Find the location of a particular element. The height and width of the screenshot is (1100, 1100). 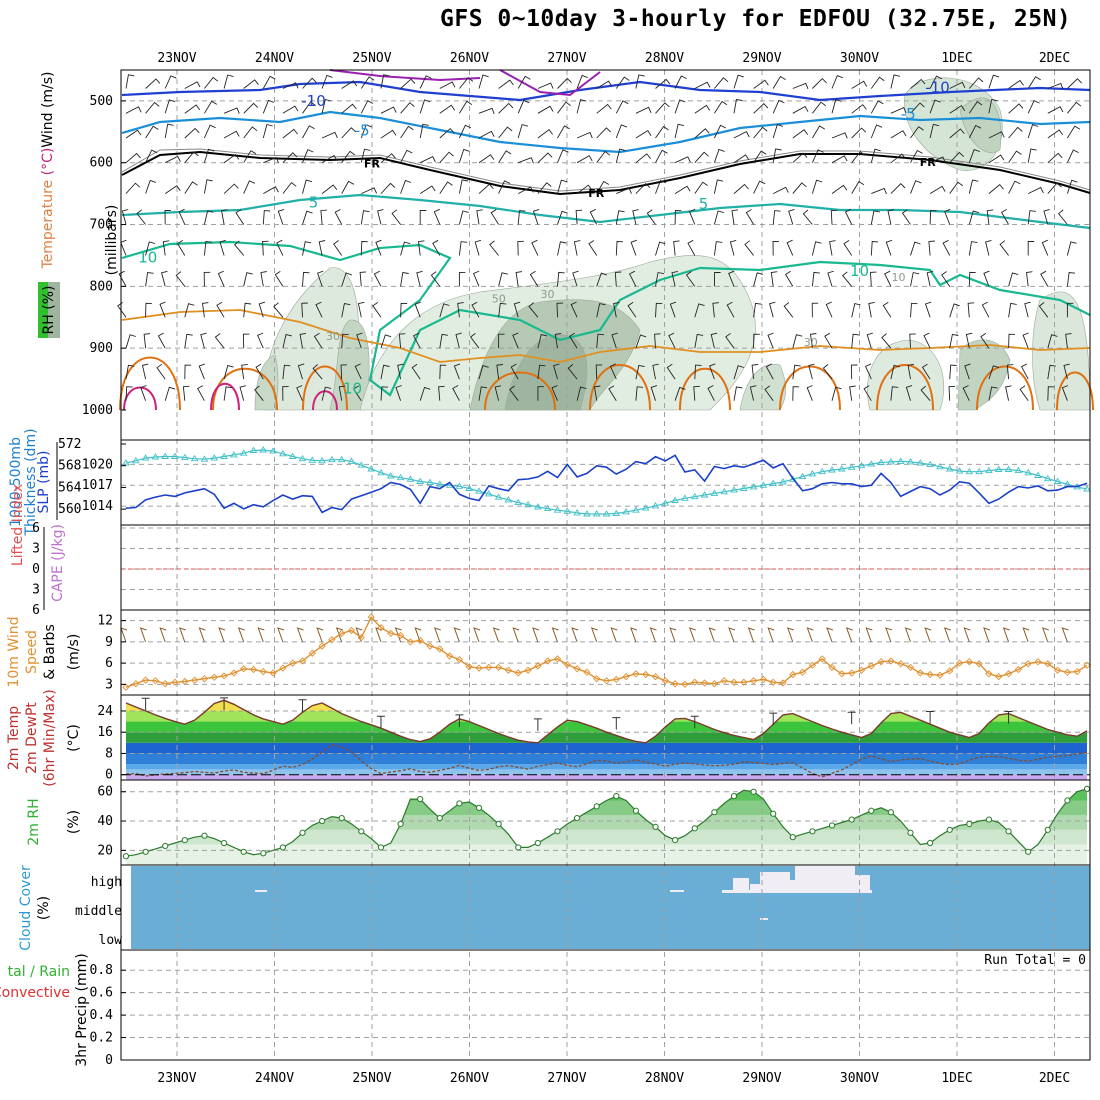

rh-contour-label: 10 is located at coordinates (899, 277).